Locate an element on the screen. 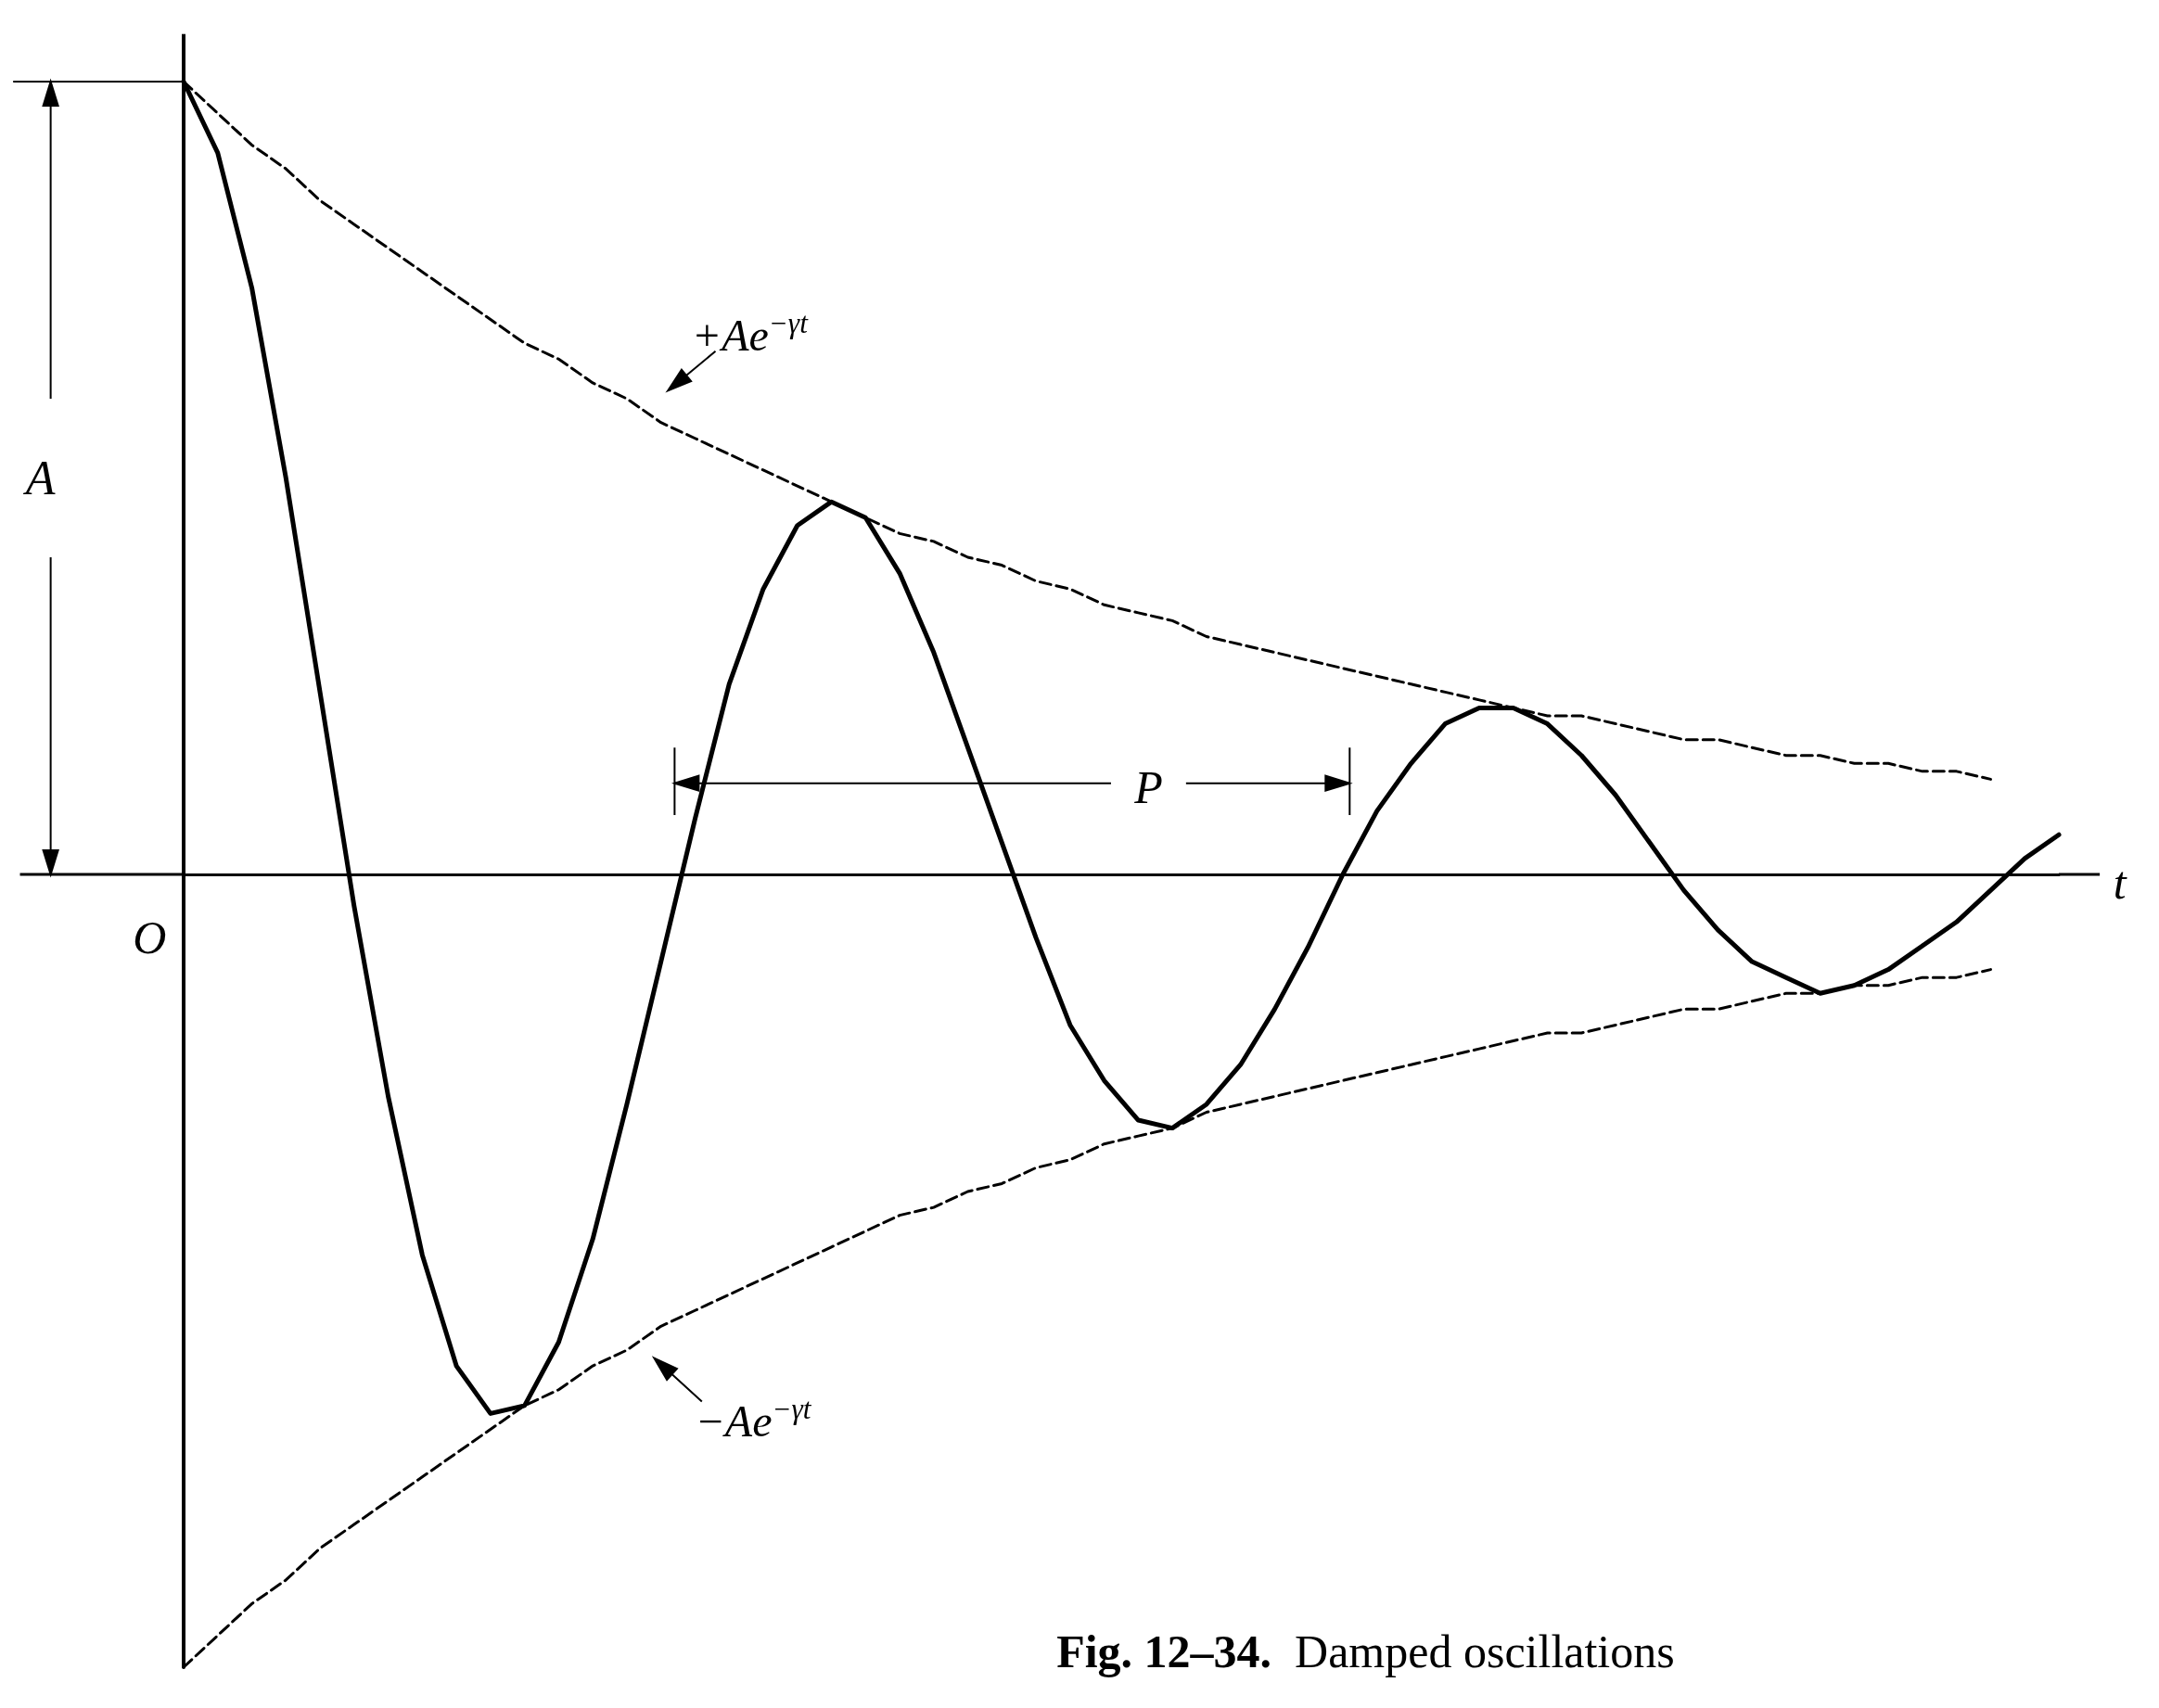 Image resolution: width=2159 pixels, height=1708 pixels. annotation: Fig. 12–34. Damped oscillations is located at coordinates (1366, 1651).